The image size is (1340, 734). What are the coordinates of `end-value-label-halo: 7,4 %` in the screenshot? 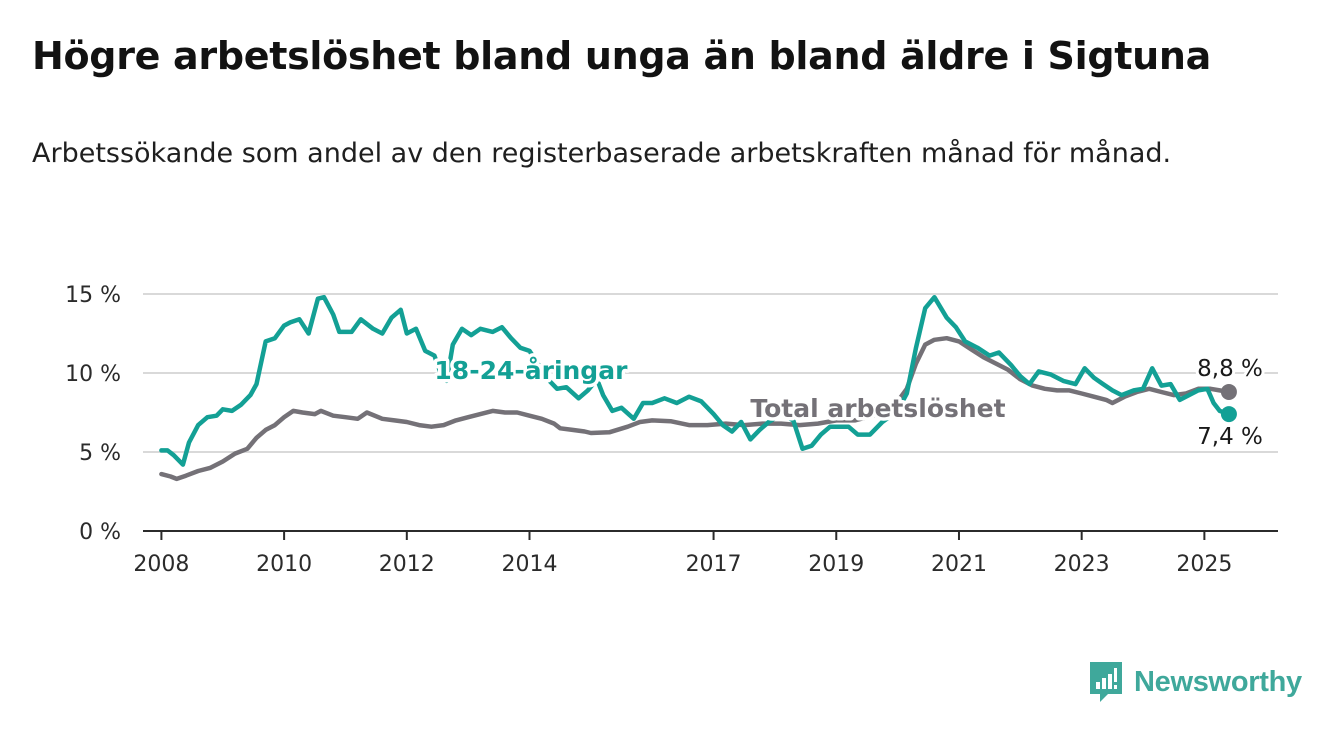 It's located at (1230, 437).